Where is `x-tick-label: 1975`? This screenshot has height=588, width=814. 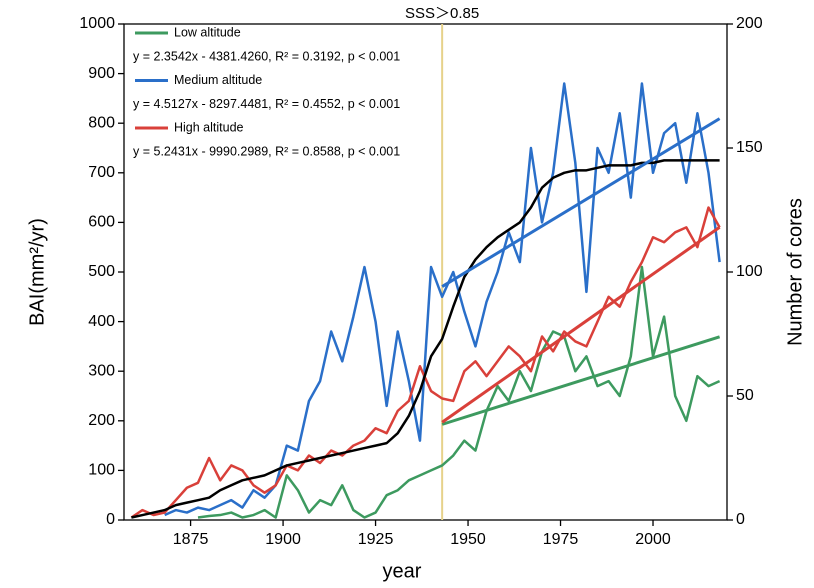 x-tick-label: 1975 is located at coordinates (561, 539).